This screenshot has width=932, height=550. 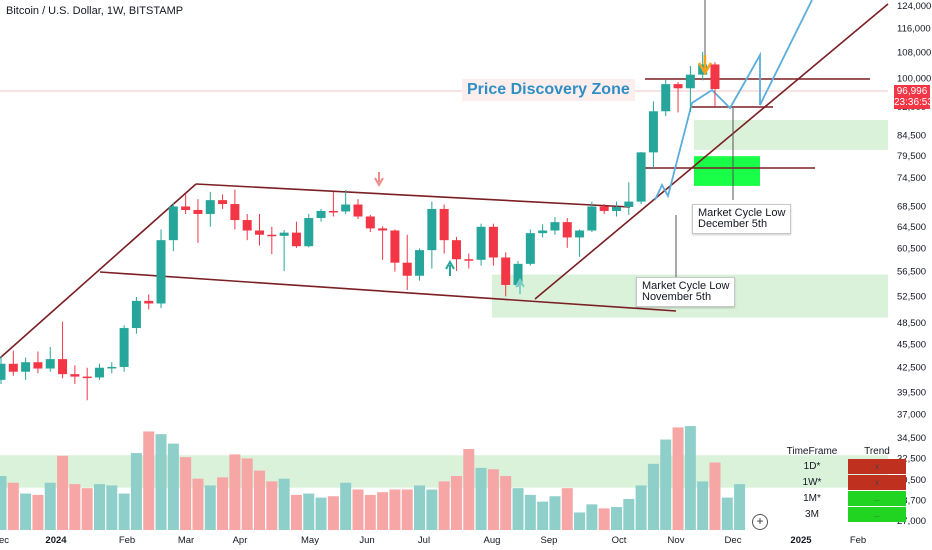 I want to click on price-axis-label: 37,000, so click(x=911, y=415).